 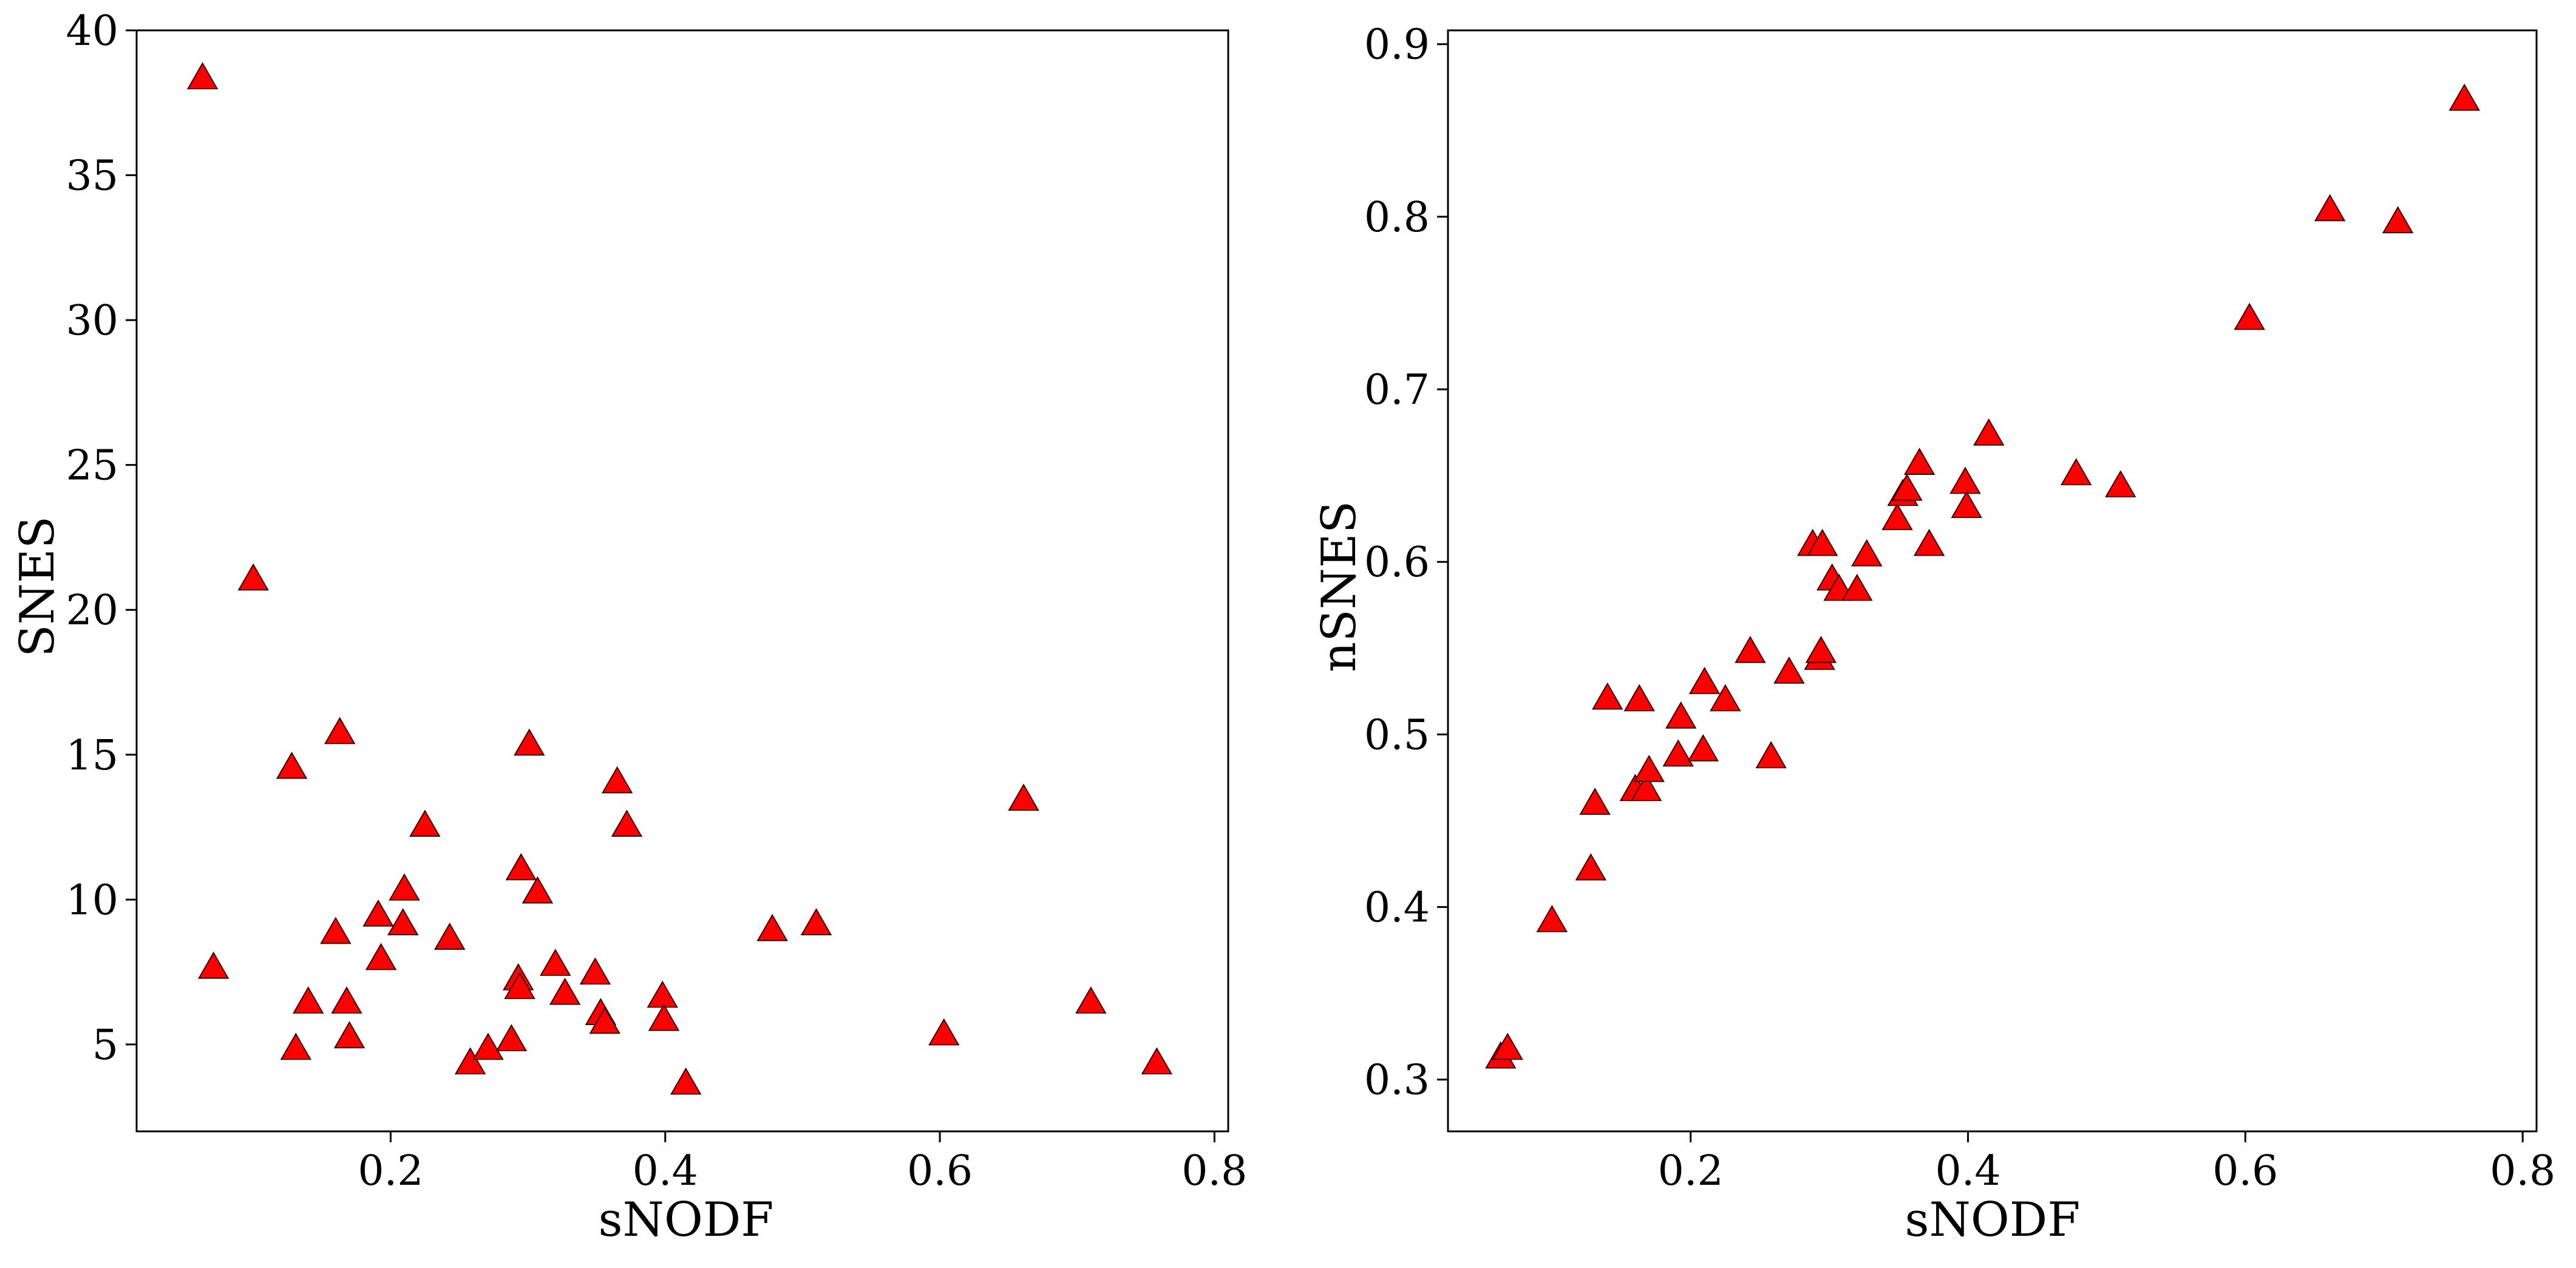 What do you see at coordinates (92, 900) in the screenshot?
I see `left-y-tick-label: 10` at bounding box center [92, 900].